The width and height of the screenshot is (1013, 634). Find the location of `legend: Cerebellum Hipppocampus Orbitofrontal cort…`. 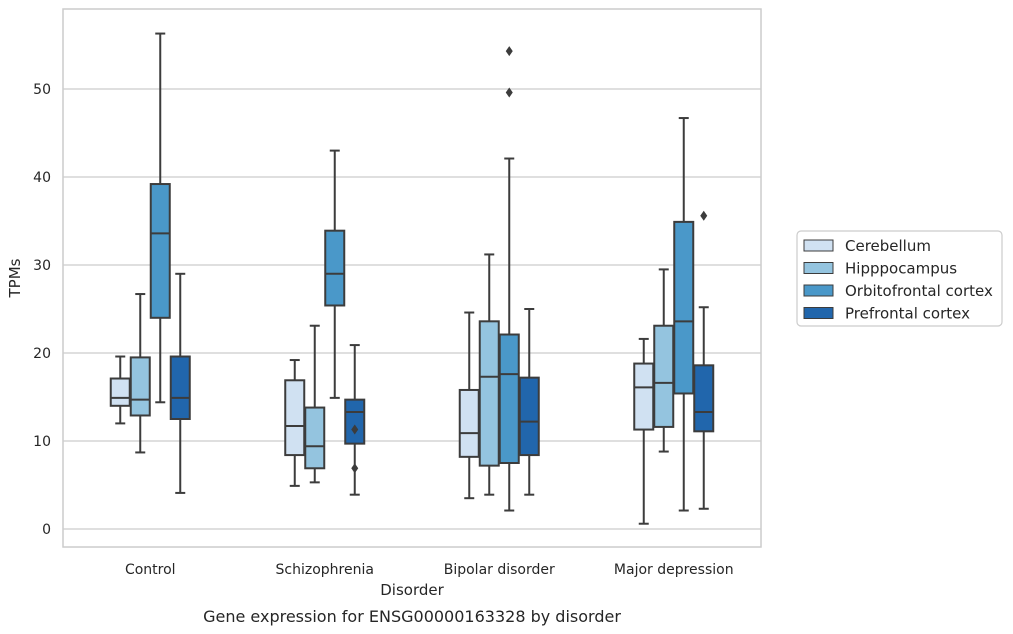

legend: Cerebellum Hipppocampus Orbitofrontal cort… is located at coordinates (899, 278).